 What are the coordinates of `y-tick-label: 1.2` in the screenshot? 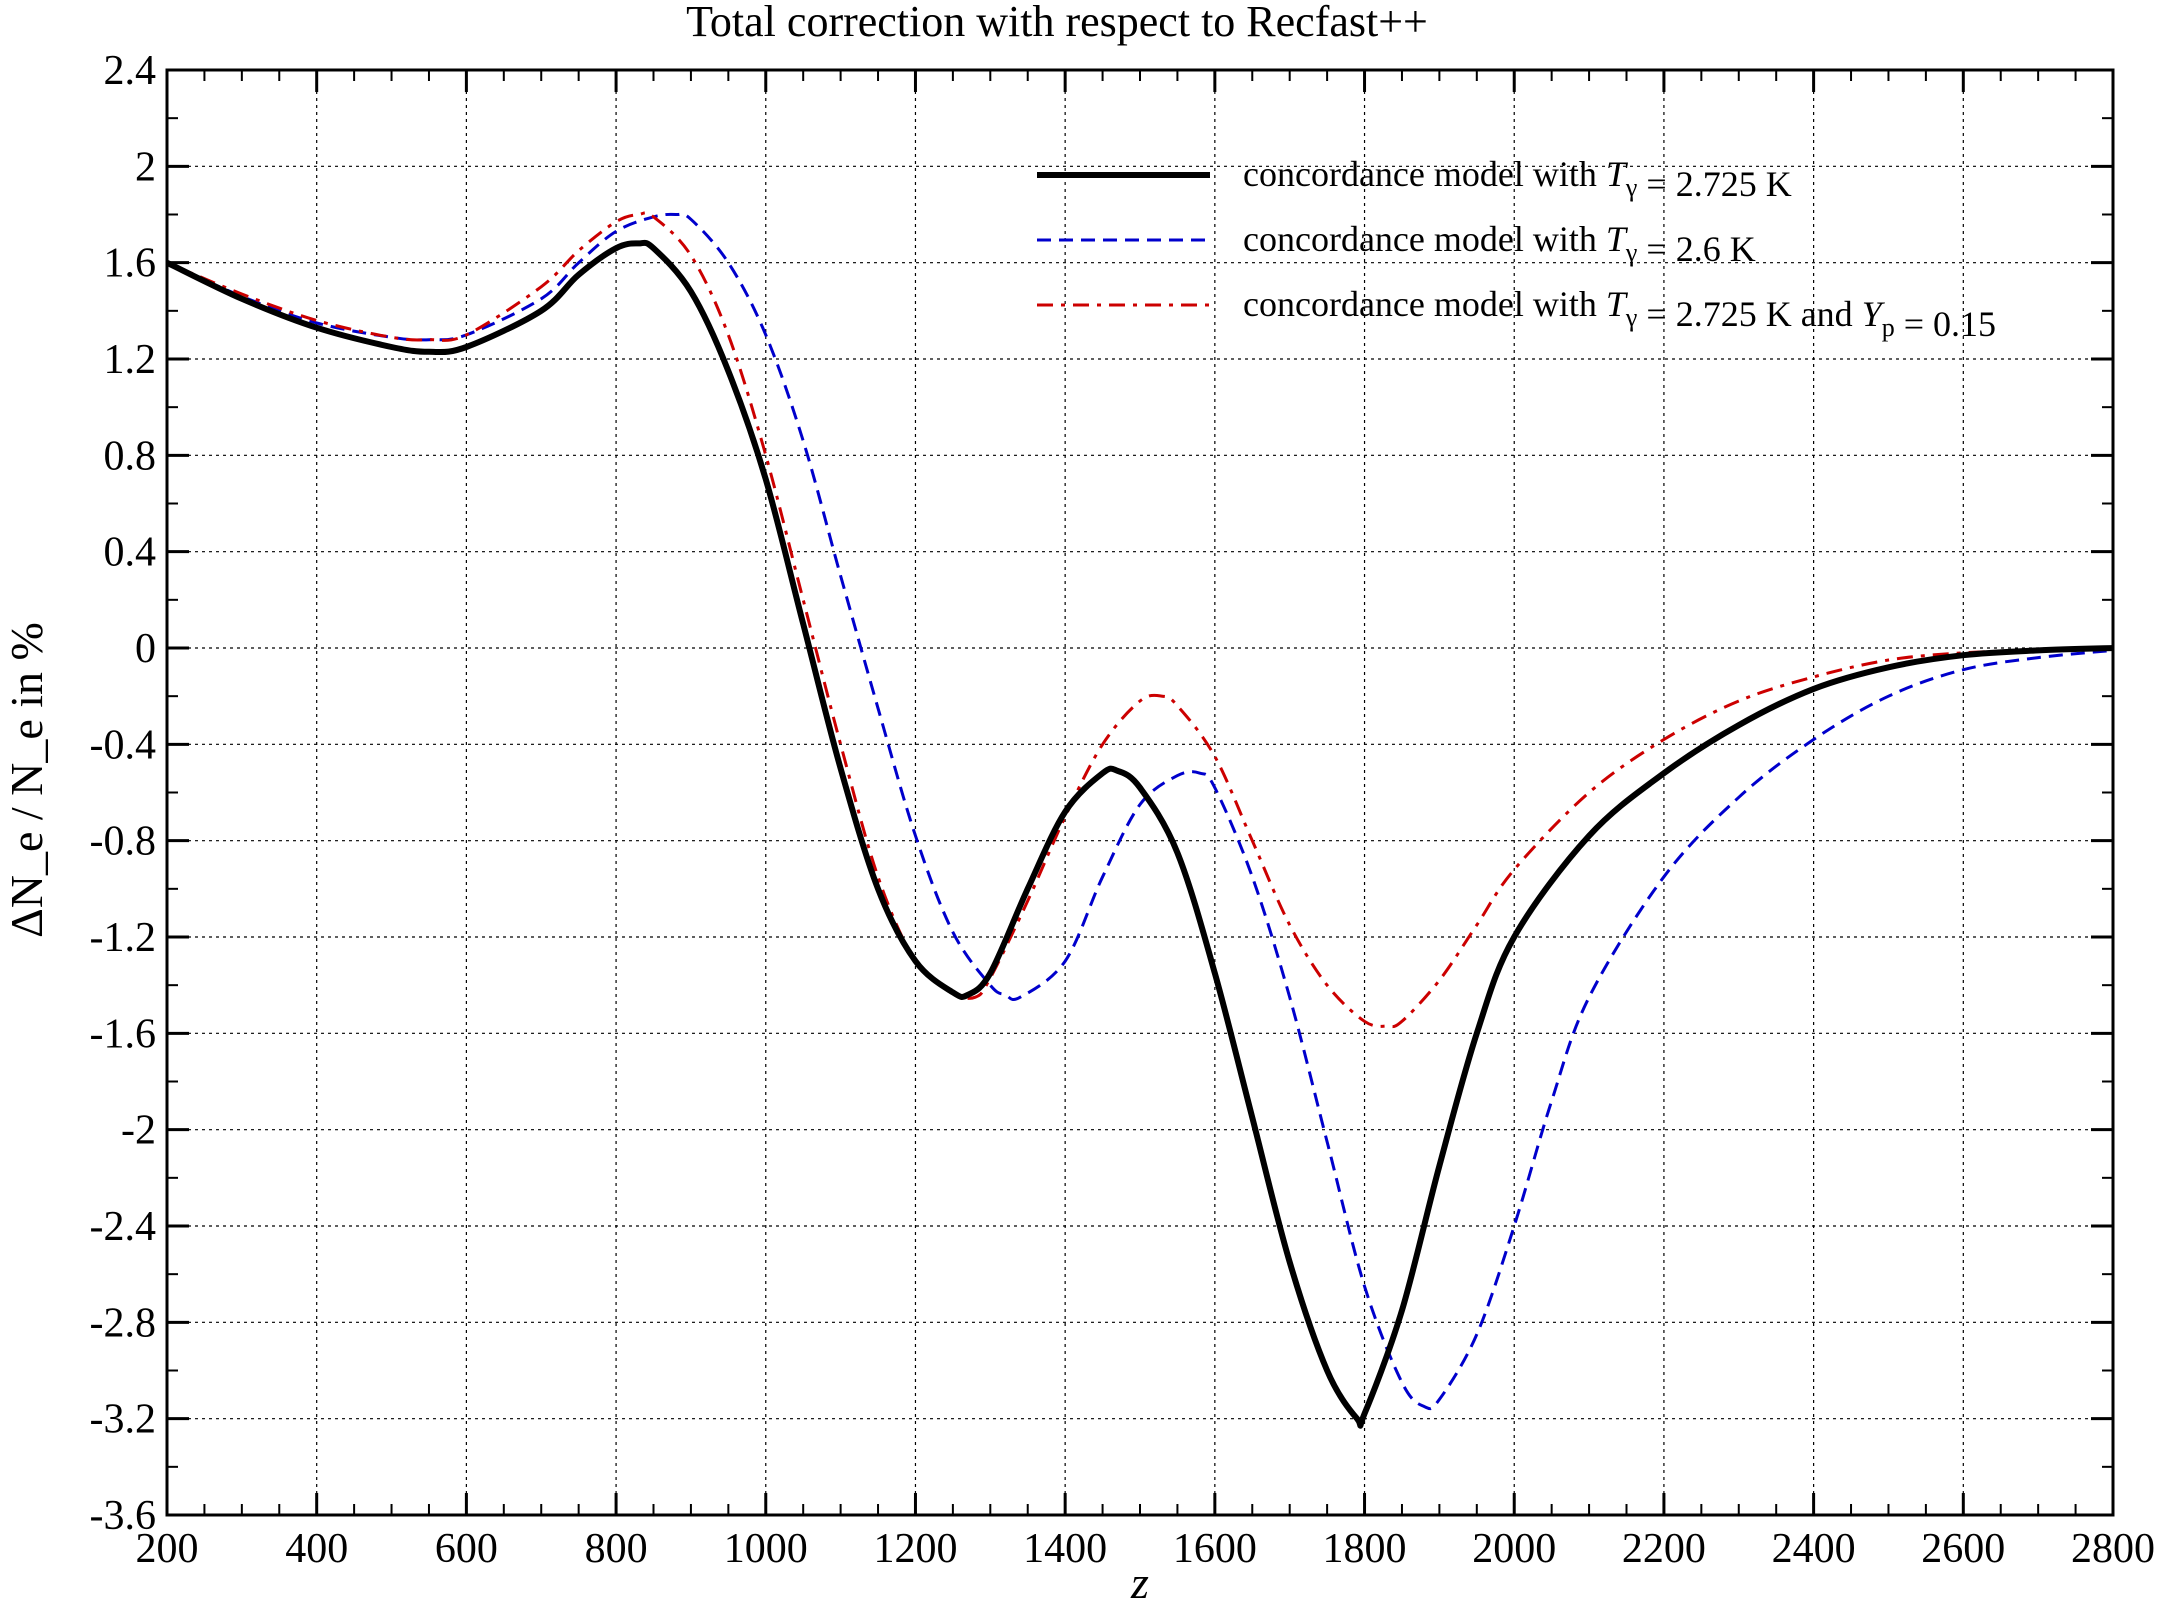 It's located at (130, 360).